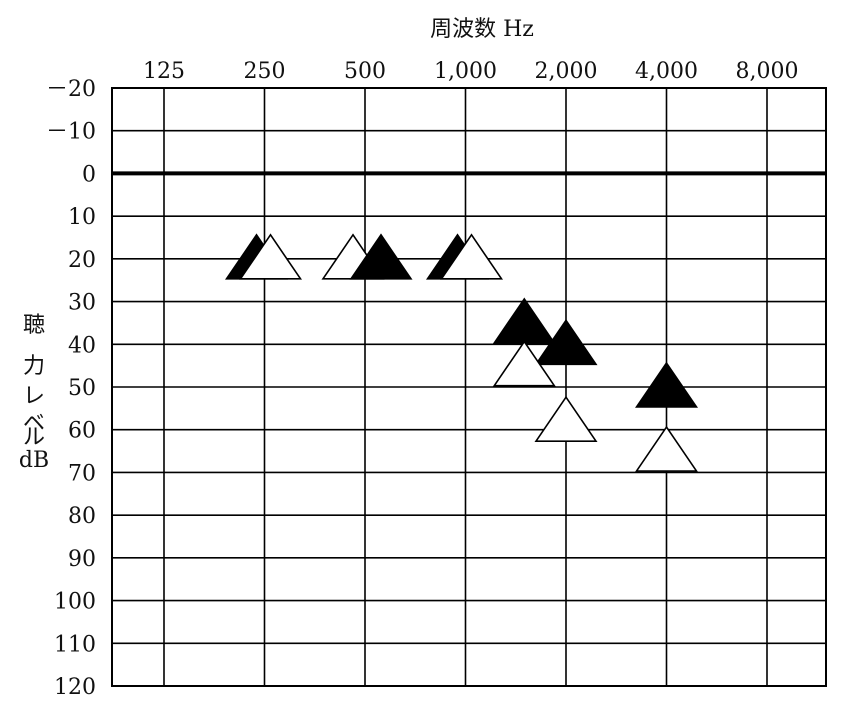  I want to click on y-tick-label-7: 50, so click(82, 388).